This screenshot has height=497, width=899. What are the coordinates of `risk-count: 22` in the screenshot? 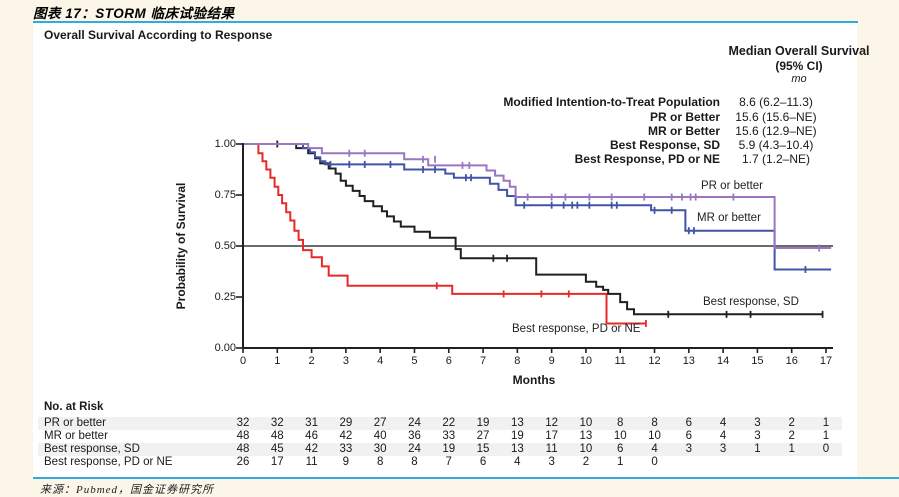 It's located at (449, 423).